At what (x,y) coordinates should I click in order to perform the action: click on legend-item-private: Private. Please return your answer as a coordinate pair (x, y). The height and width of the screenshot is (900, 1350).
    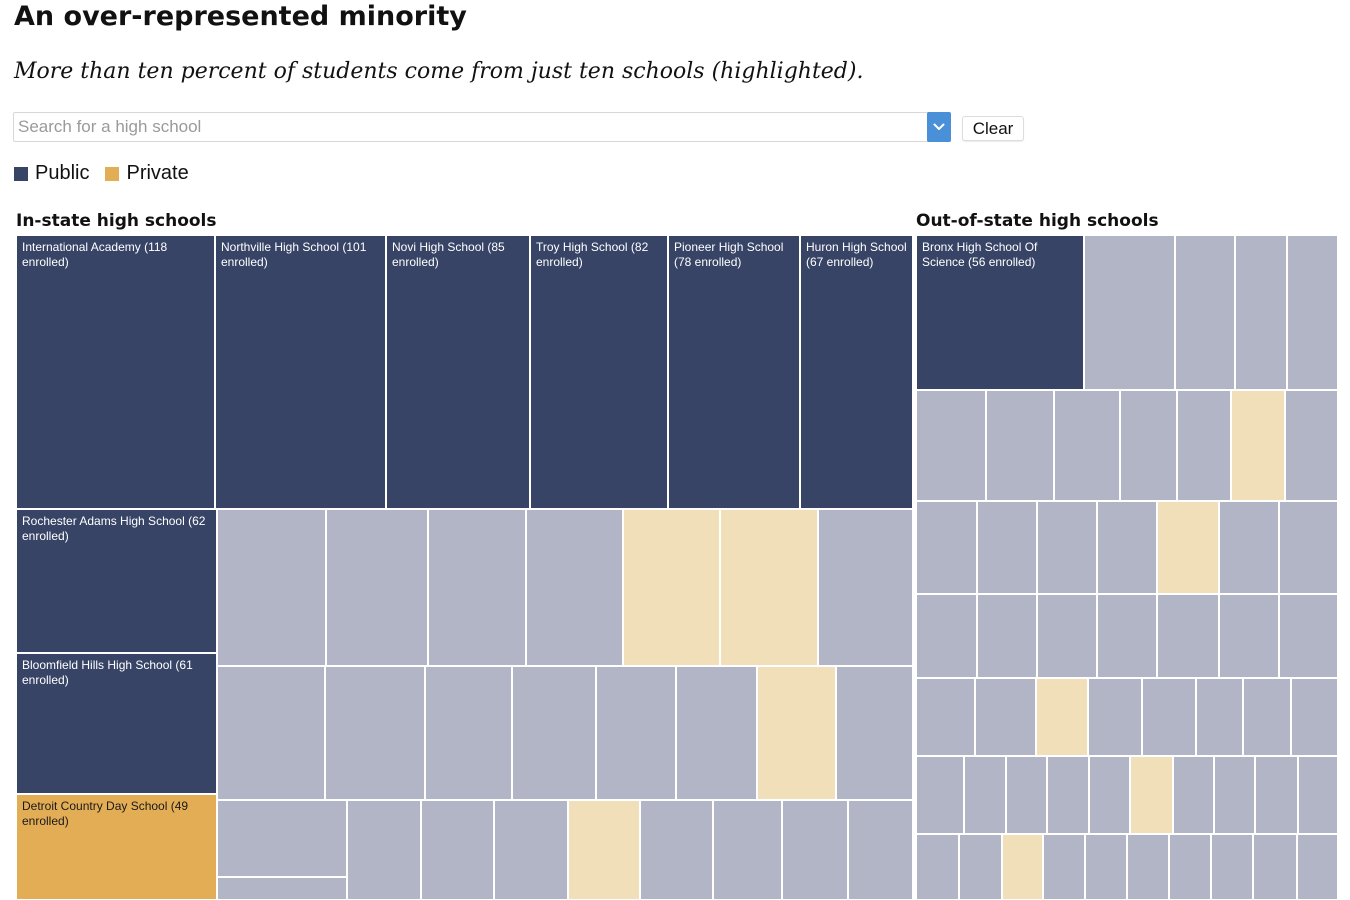
    Looking at the image, I should click on (147, 173).